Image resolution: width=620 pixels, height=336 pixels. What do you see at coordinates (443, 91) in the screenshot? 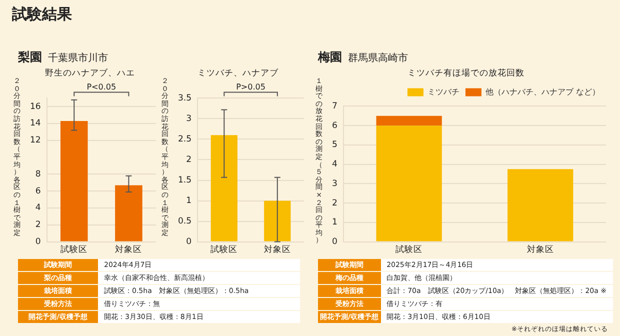
I see `legend-label: ミツバチ` at bounding box center [443, 91].